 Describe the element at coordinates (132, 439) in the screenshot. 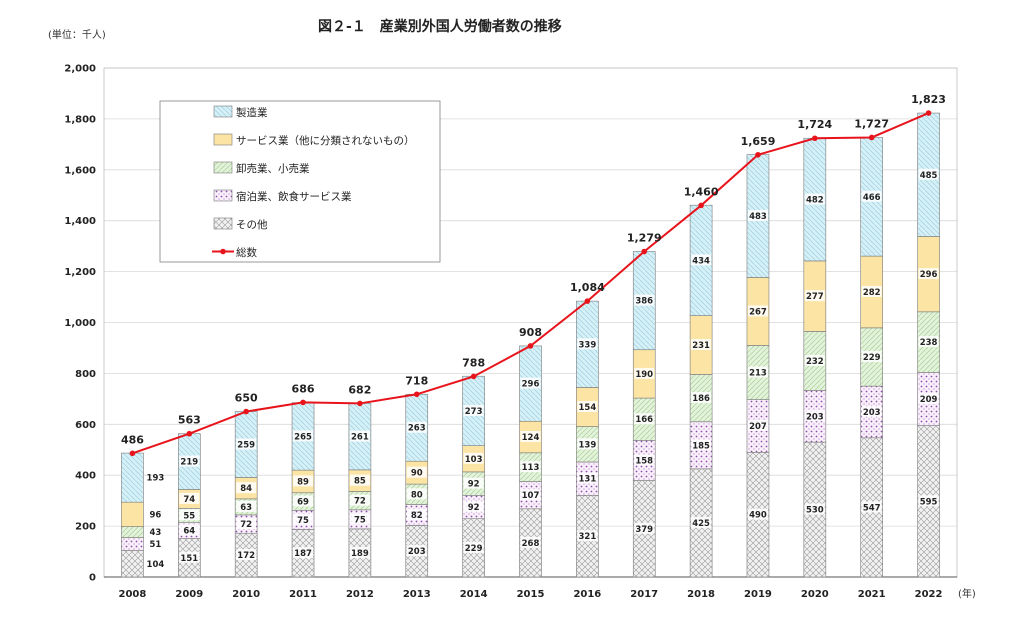

I see `total-label: 486` at that location.